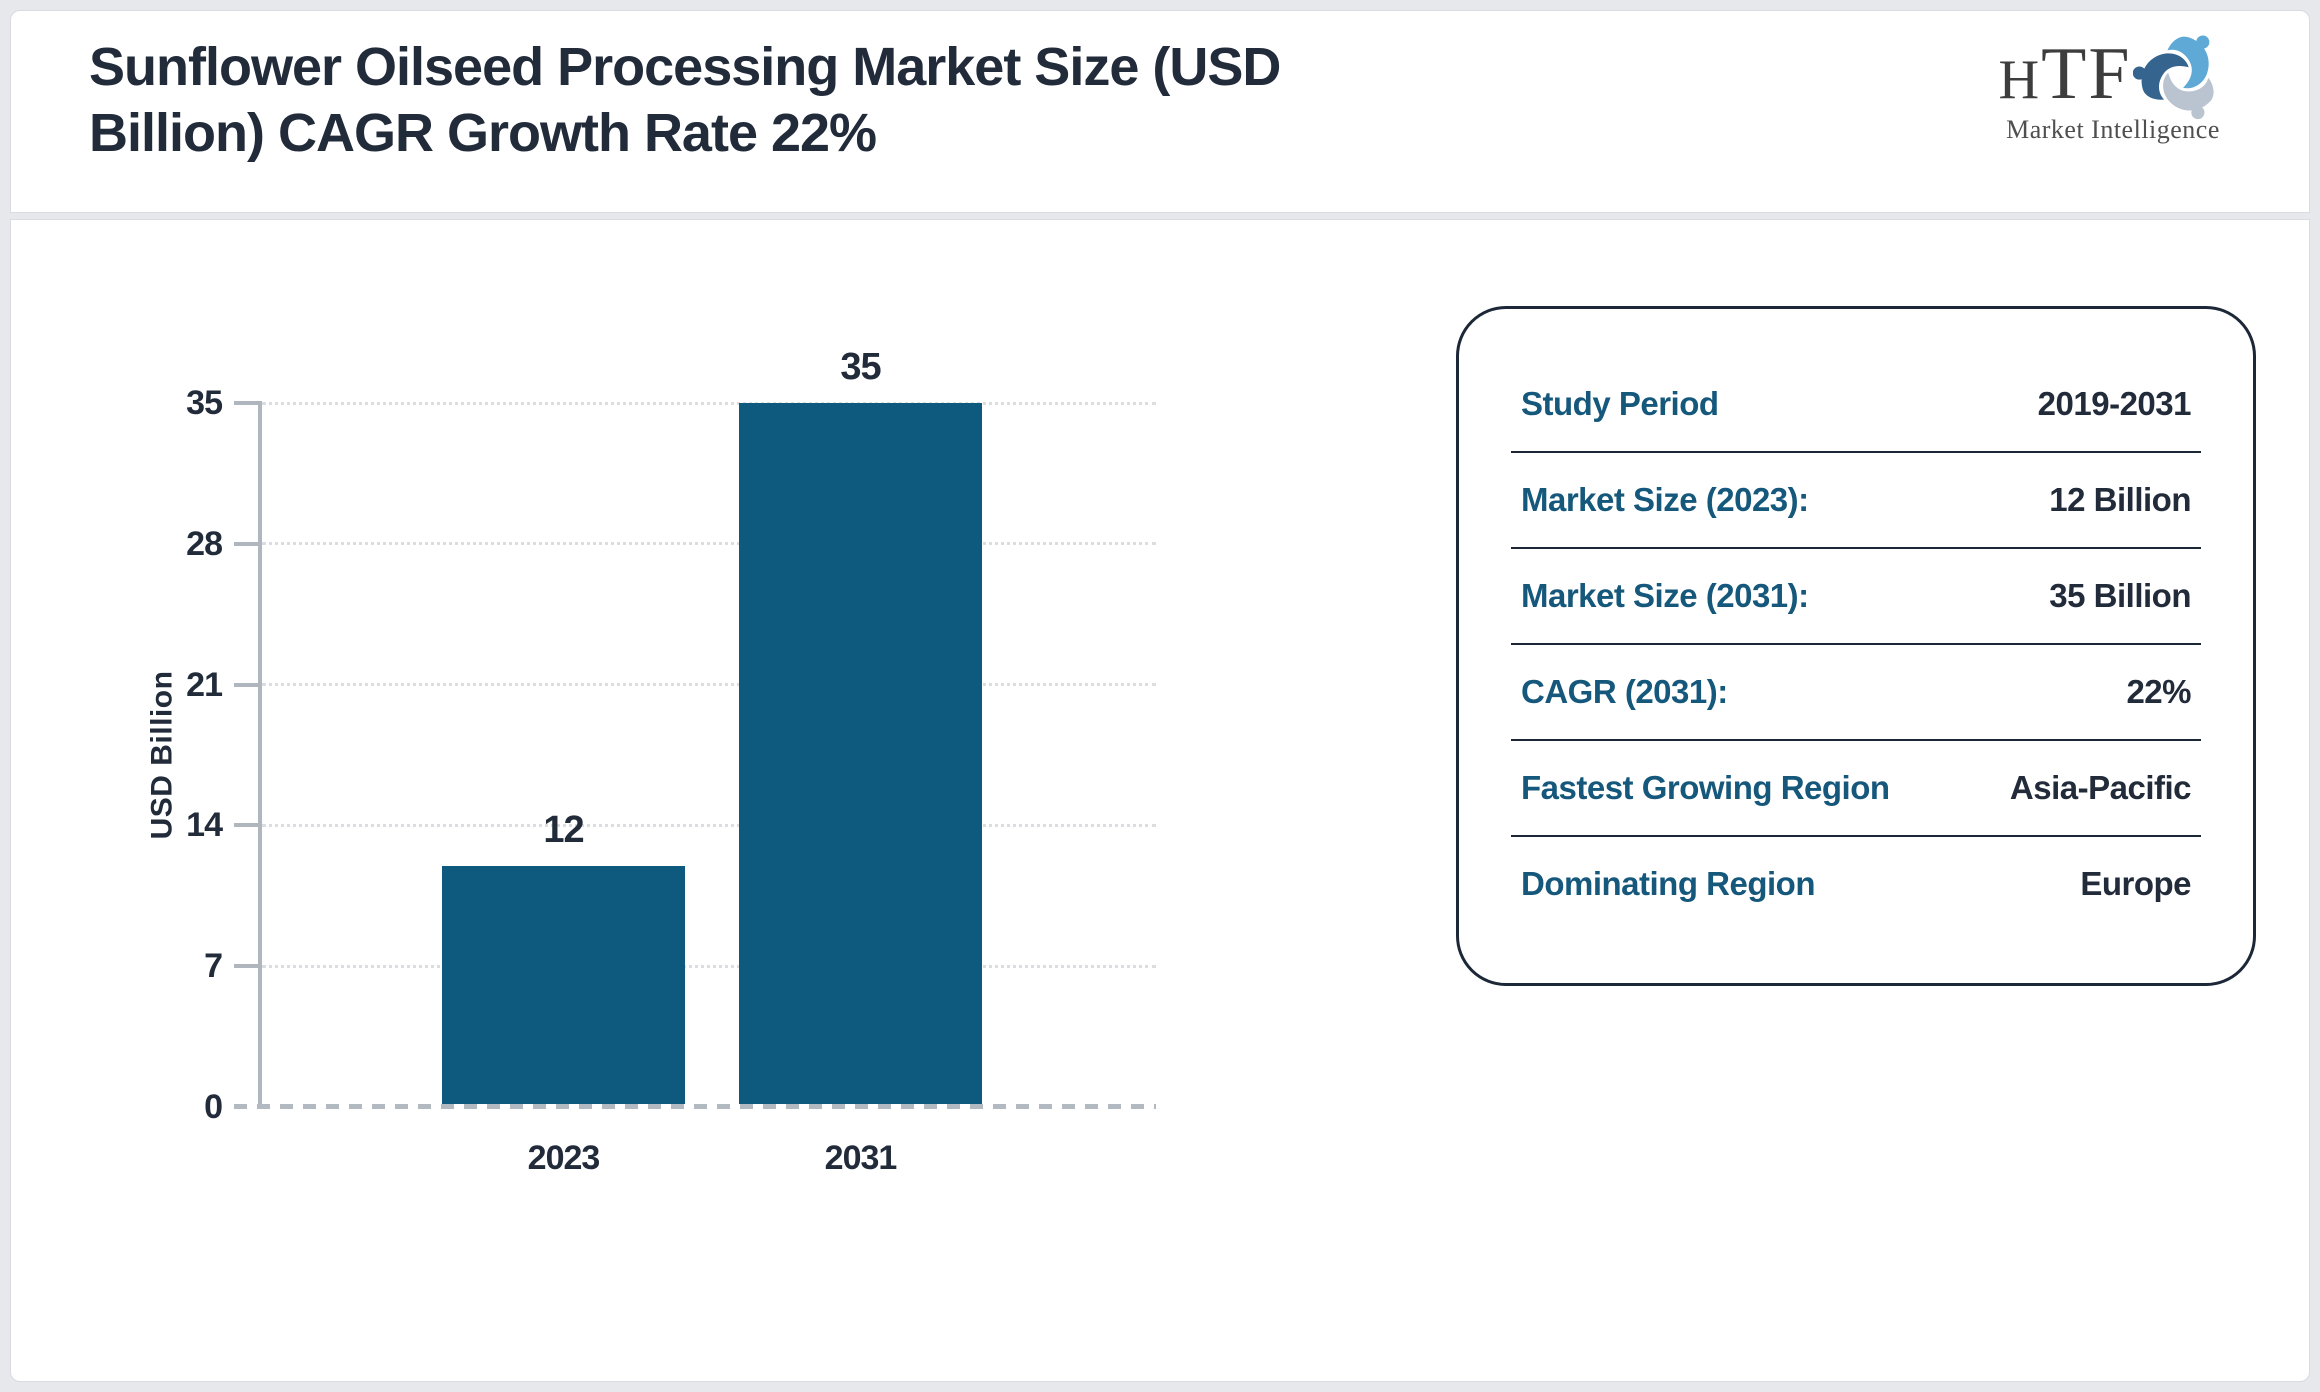 This screenshot has height=1392, width=2320. I want to click on panel-row-value: 12 Billion, so click(2120, 499).